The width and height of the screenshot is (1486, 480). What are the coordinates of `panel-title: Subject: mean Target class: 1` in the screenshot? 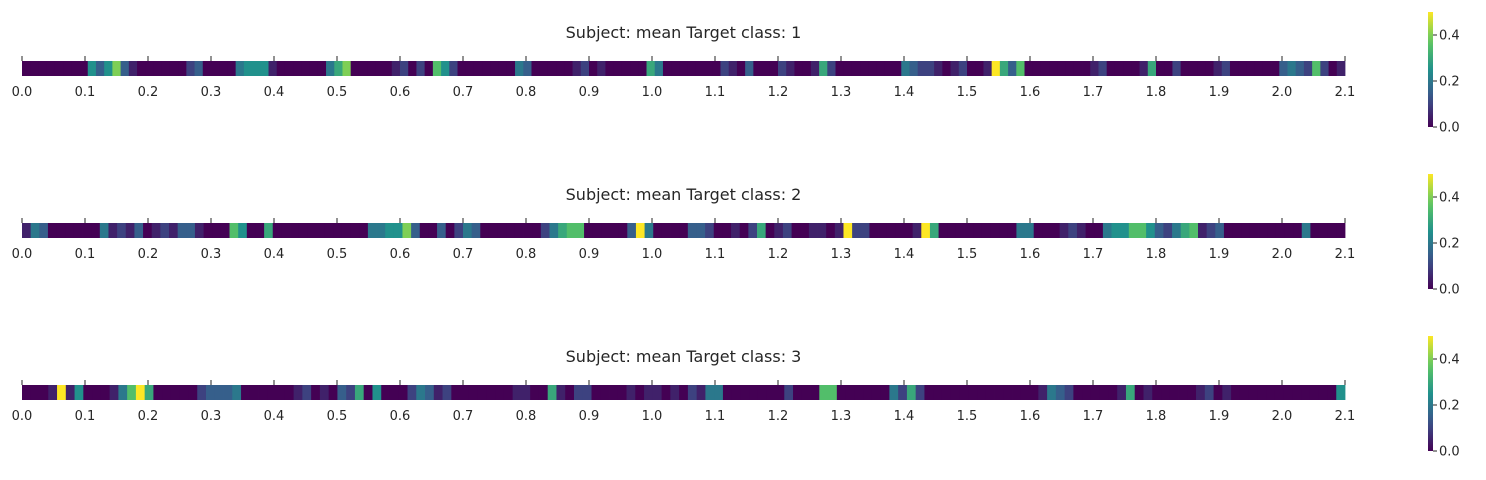 It's located at (684, 32).